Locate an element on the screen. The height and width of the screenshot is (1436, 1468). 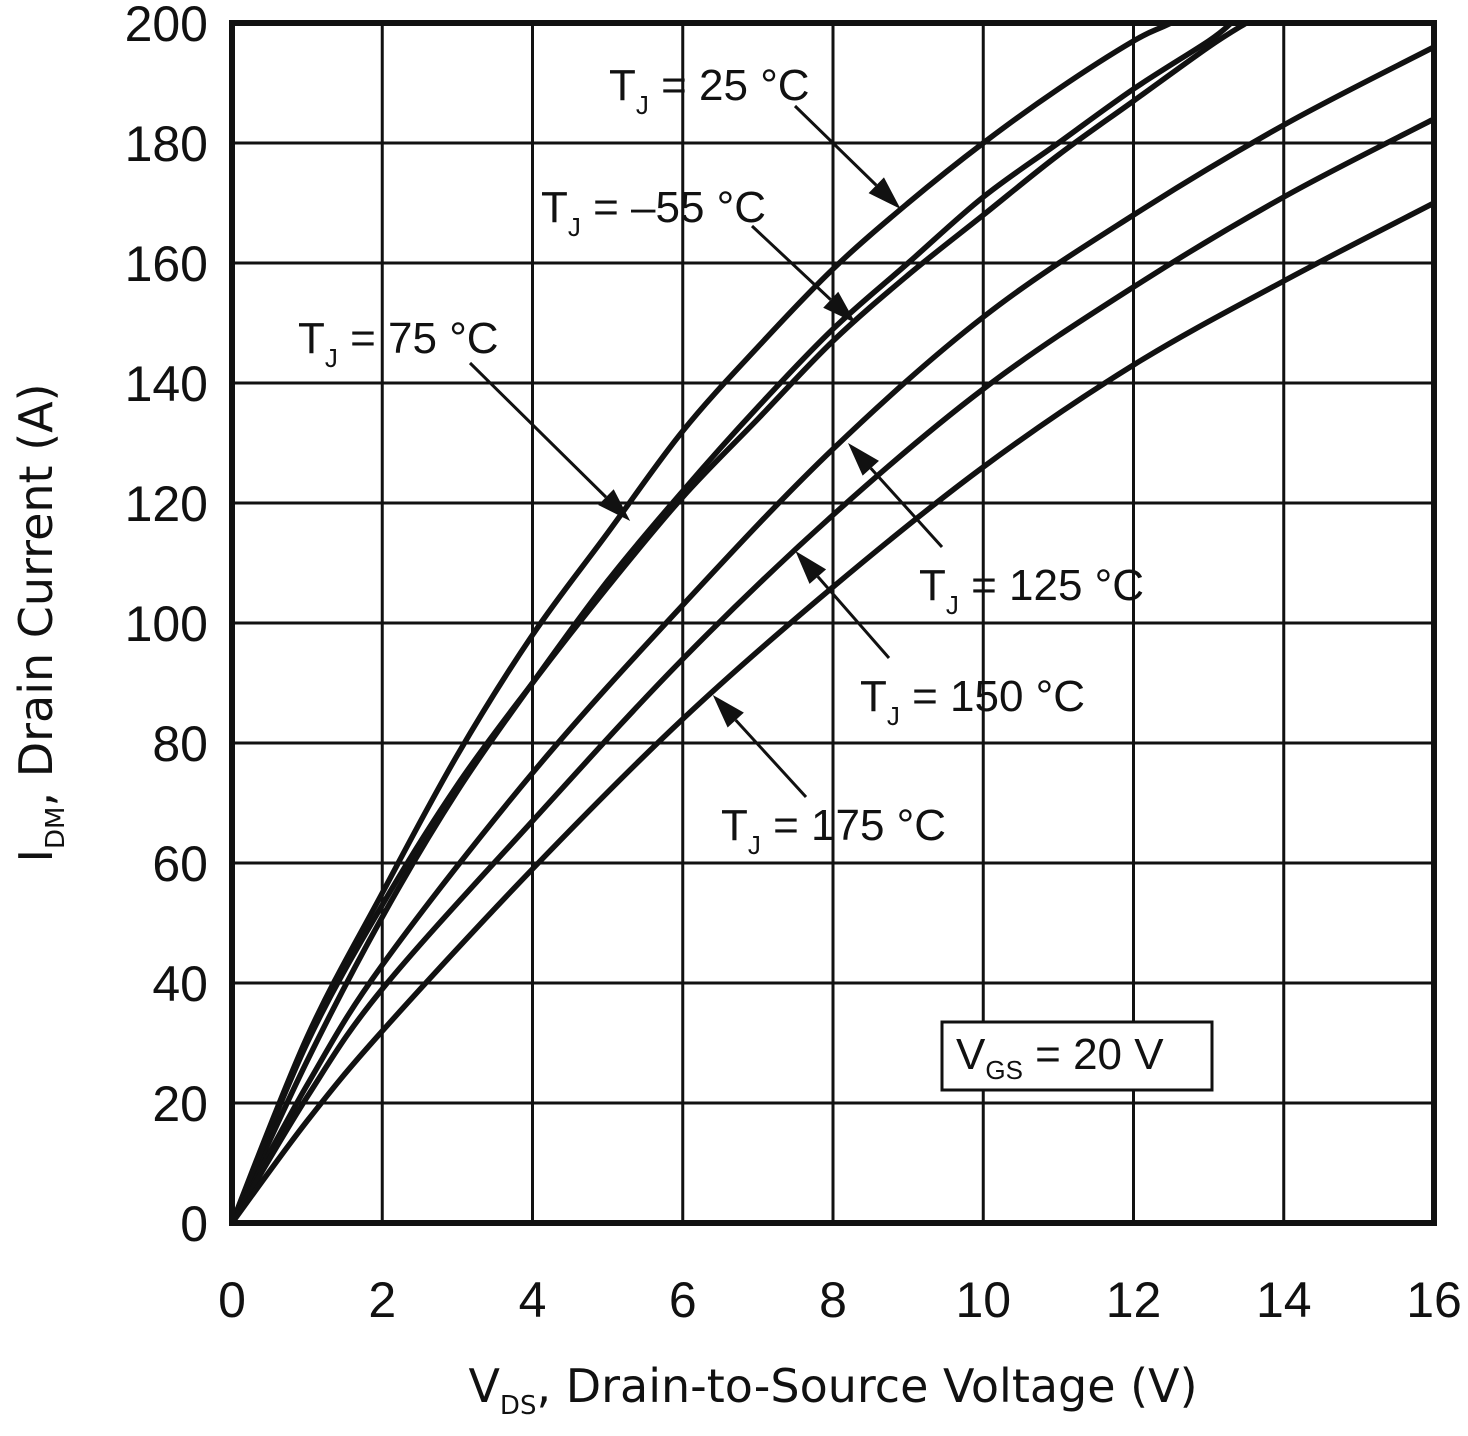
annotation-tj-150-c-arrowhead is located at coordinates (811, 567).